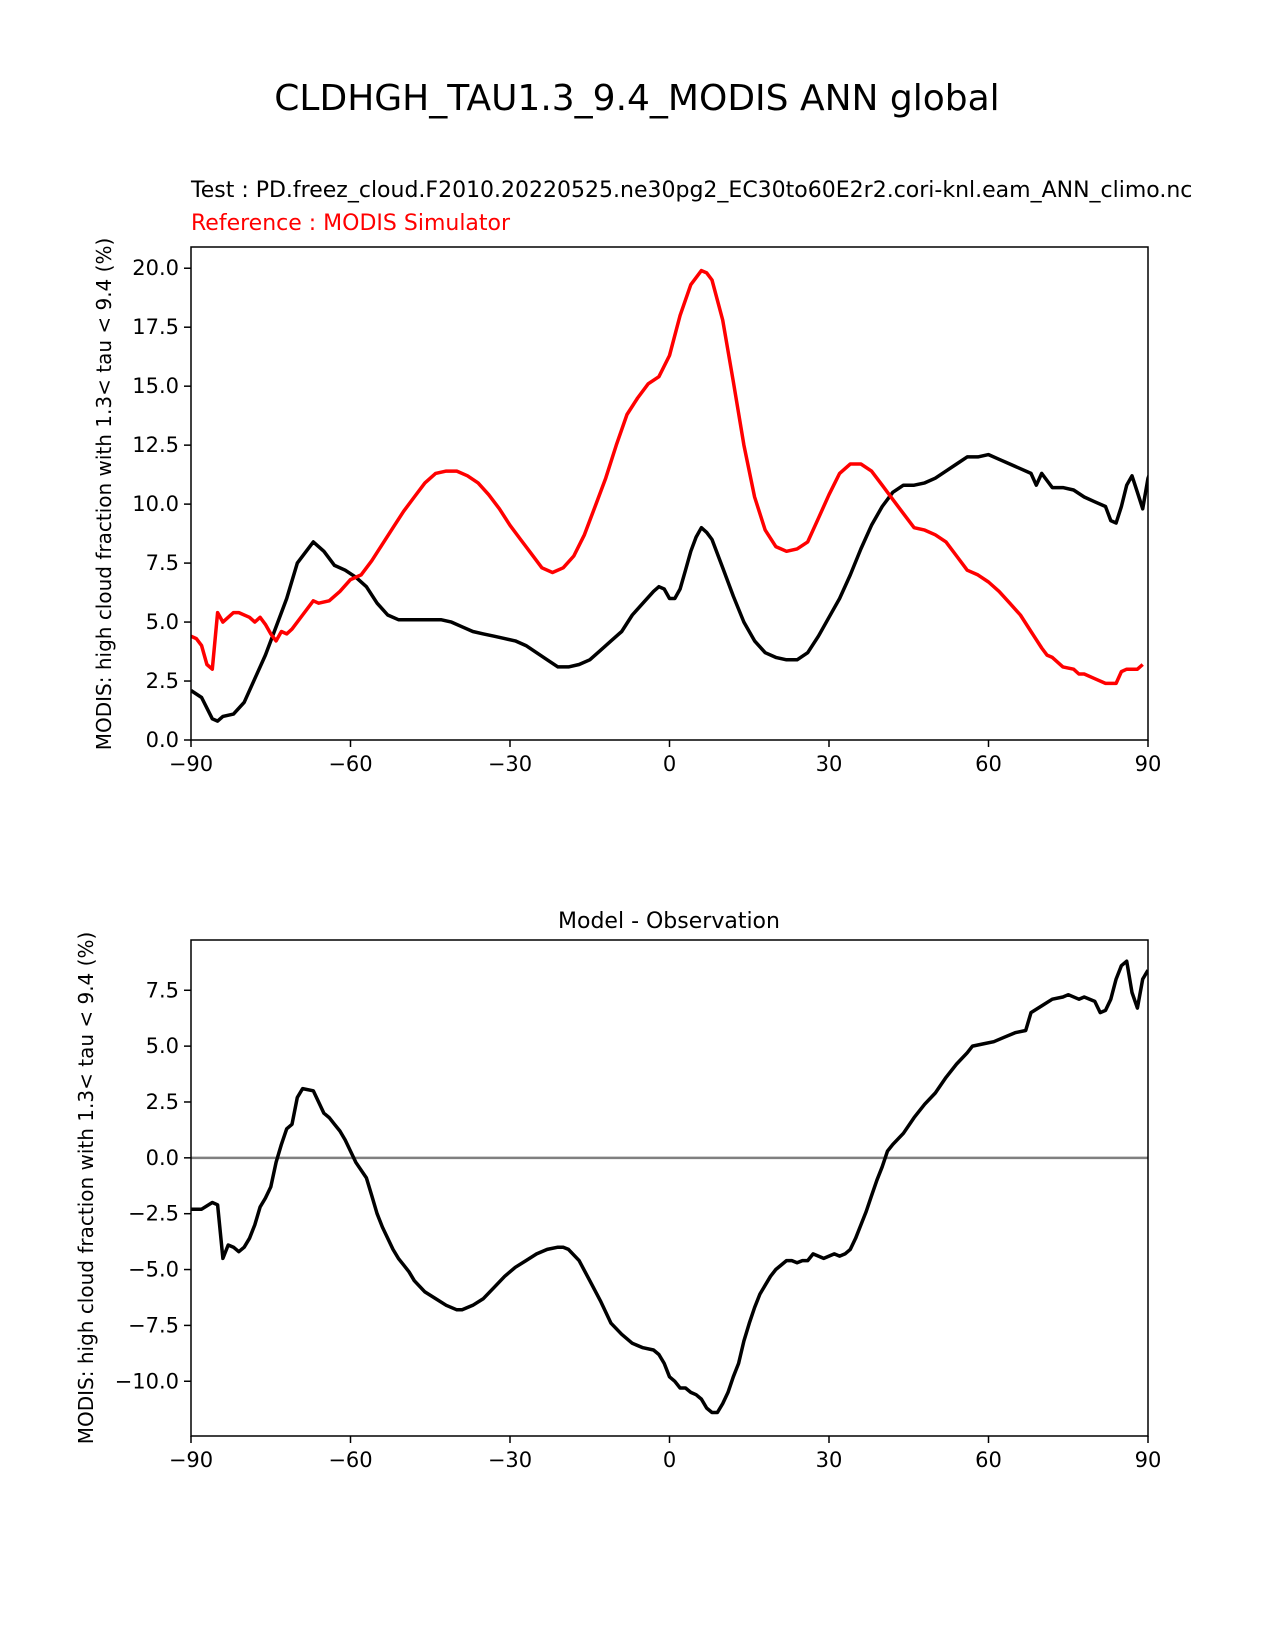  What do you see at coordinates (147, 1381) in the screenshot?
I see `y-tick-label: −10.0` at bounding box center [147, 1381].